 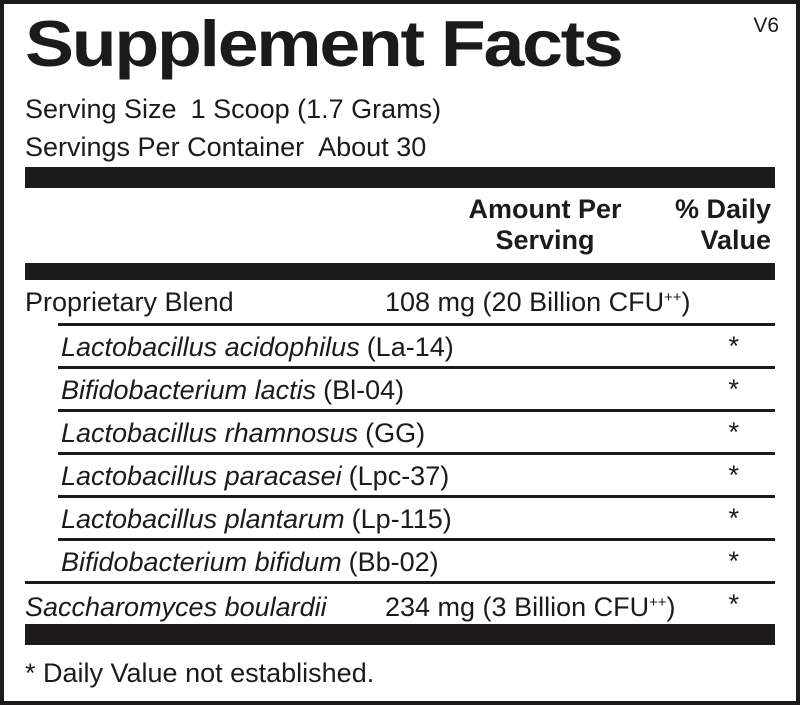 I want to click on ingredient-species: Lactobacillus rhamnosus, so click(x=210, y=433).